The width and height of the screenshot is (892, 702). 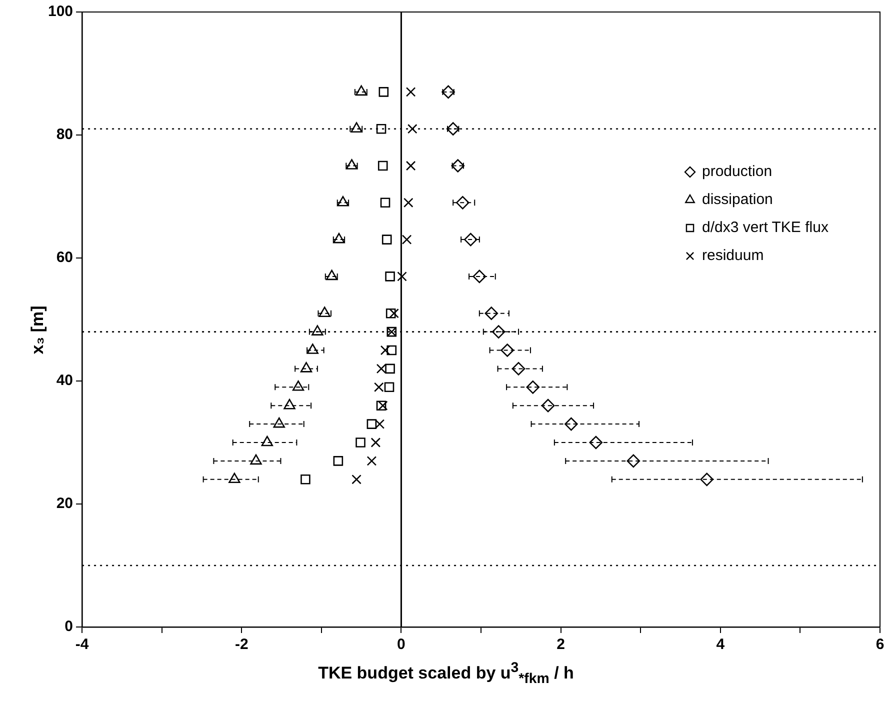 I want to click on x-tick-label: 6, so click(x=880, y=645).